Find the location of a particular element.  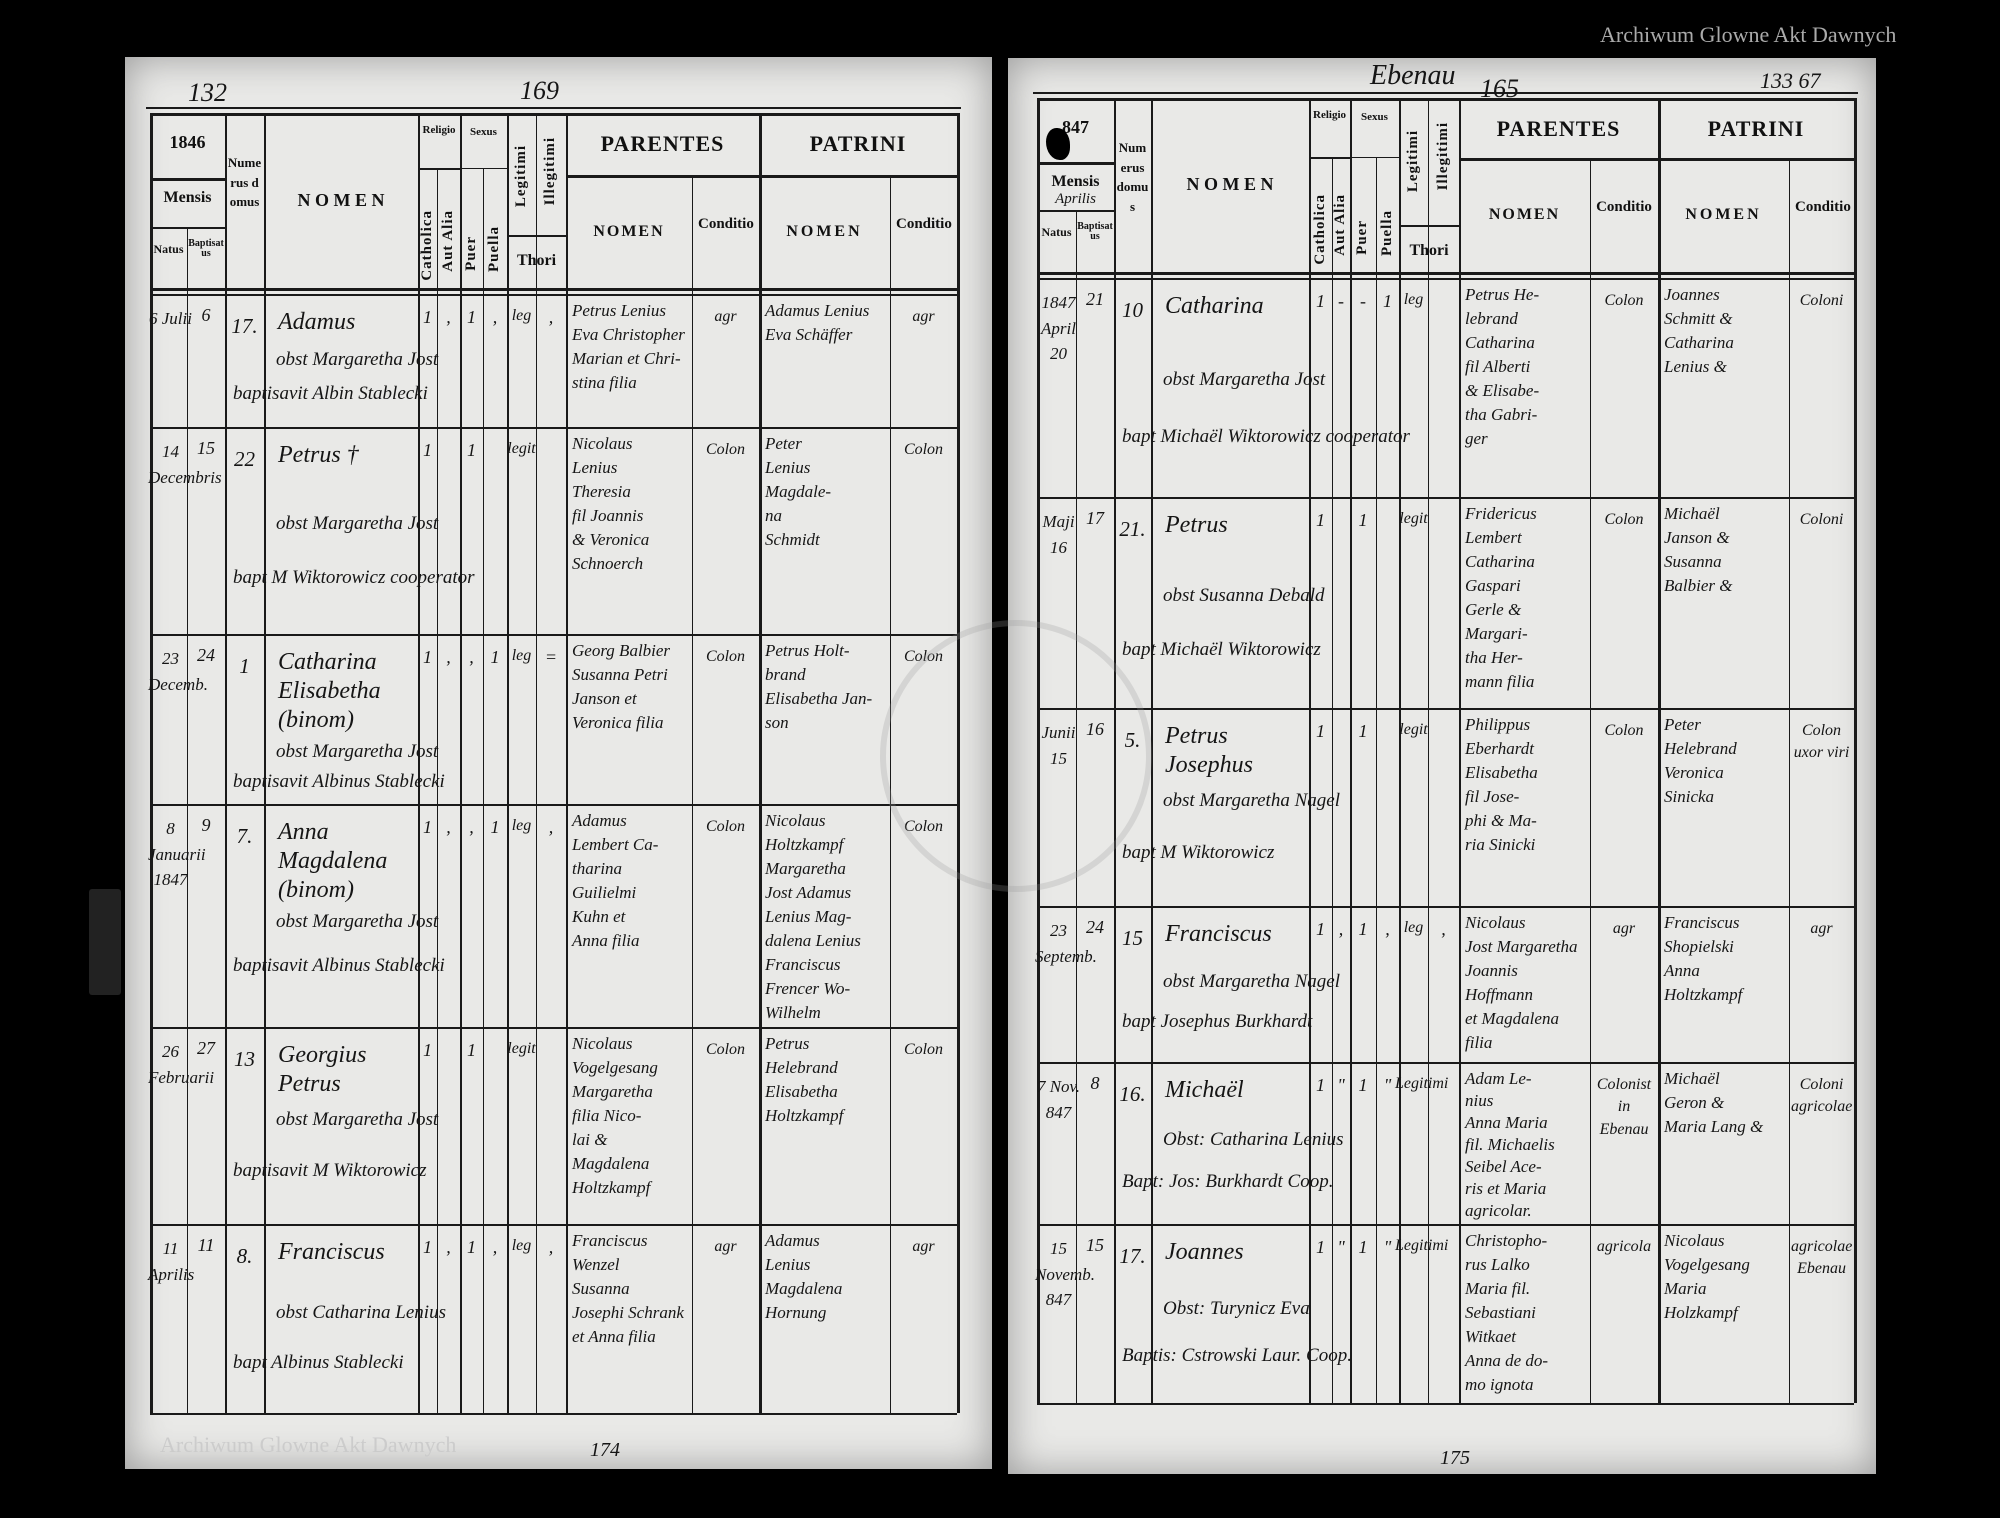

parents-line: Schnoerch is located at coordinates (608, 563).